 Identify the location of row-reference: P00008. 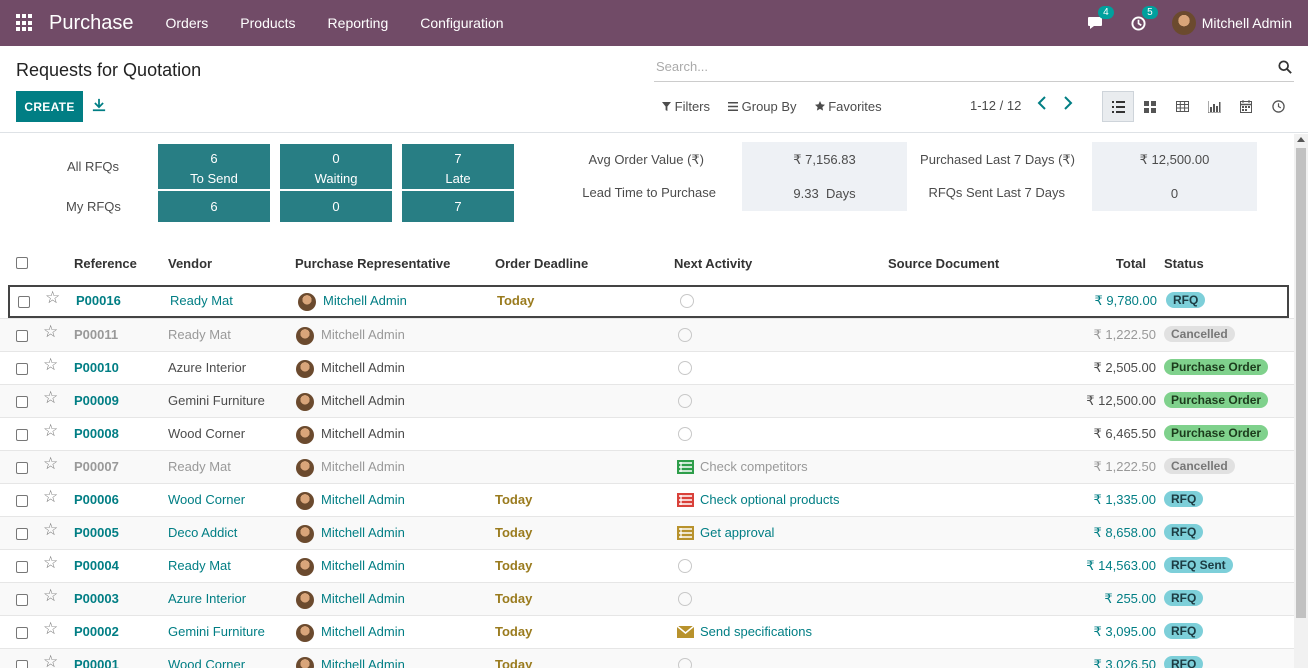
(96, 433).